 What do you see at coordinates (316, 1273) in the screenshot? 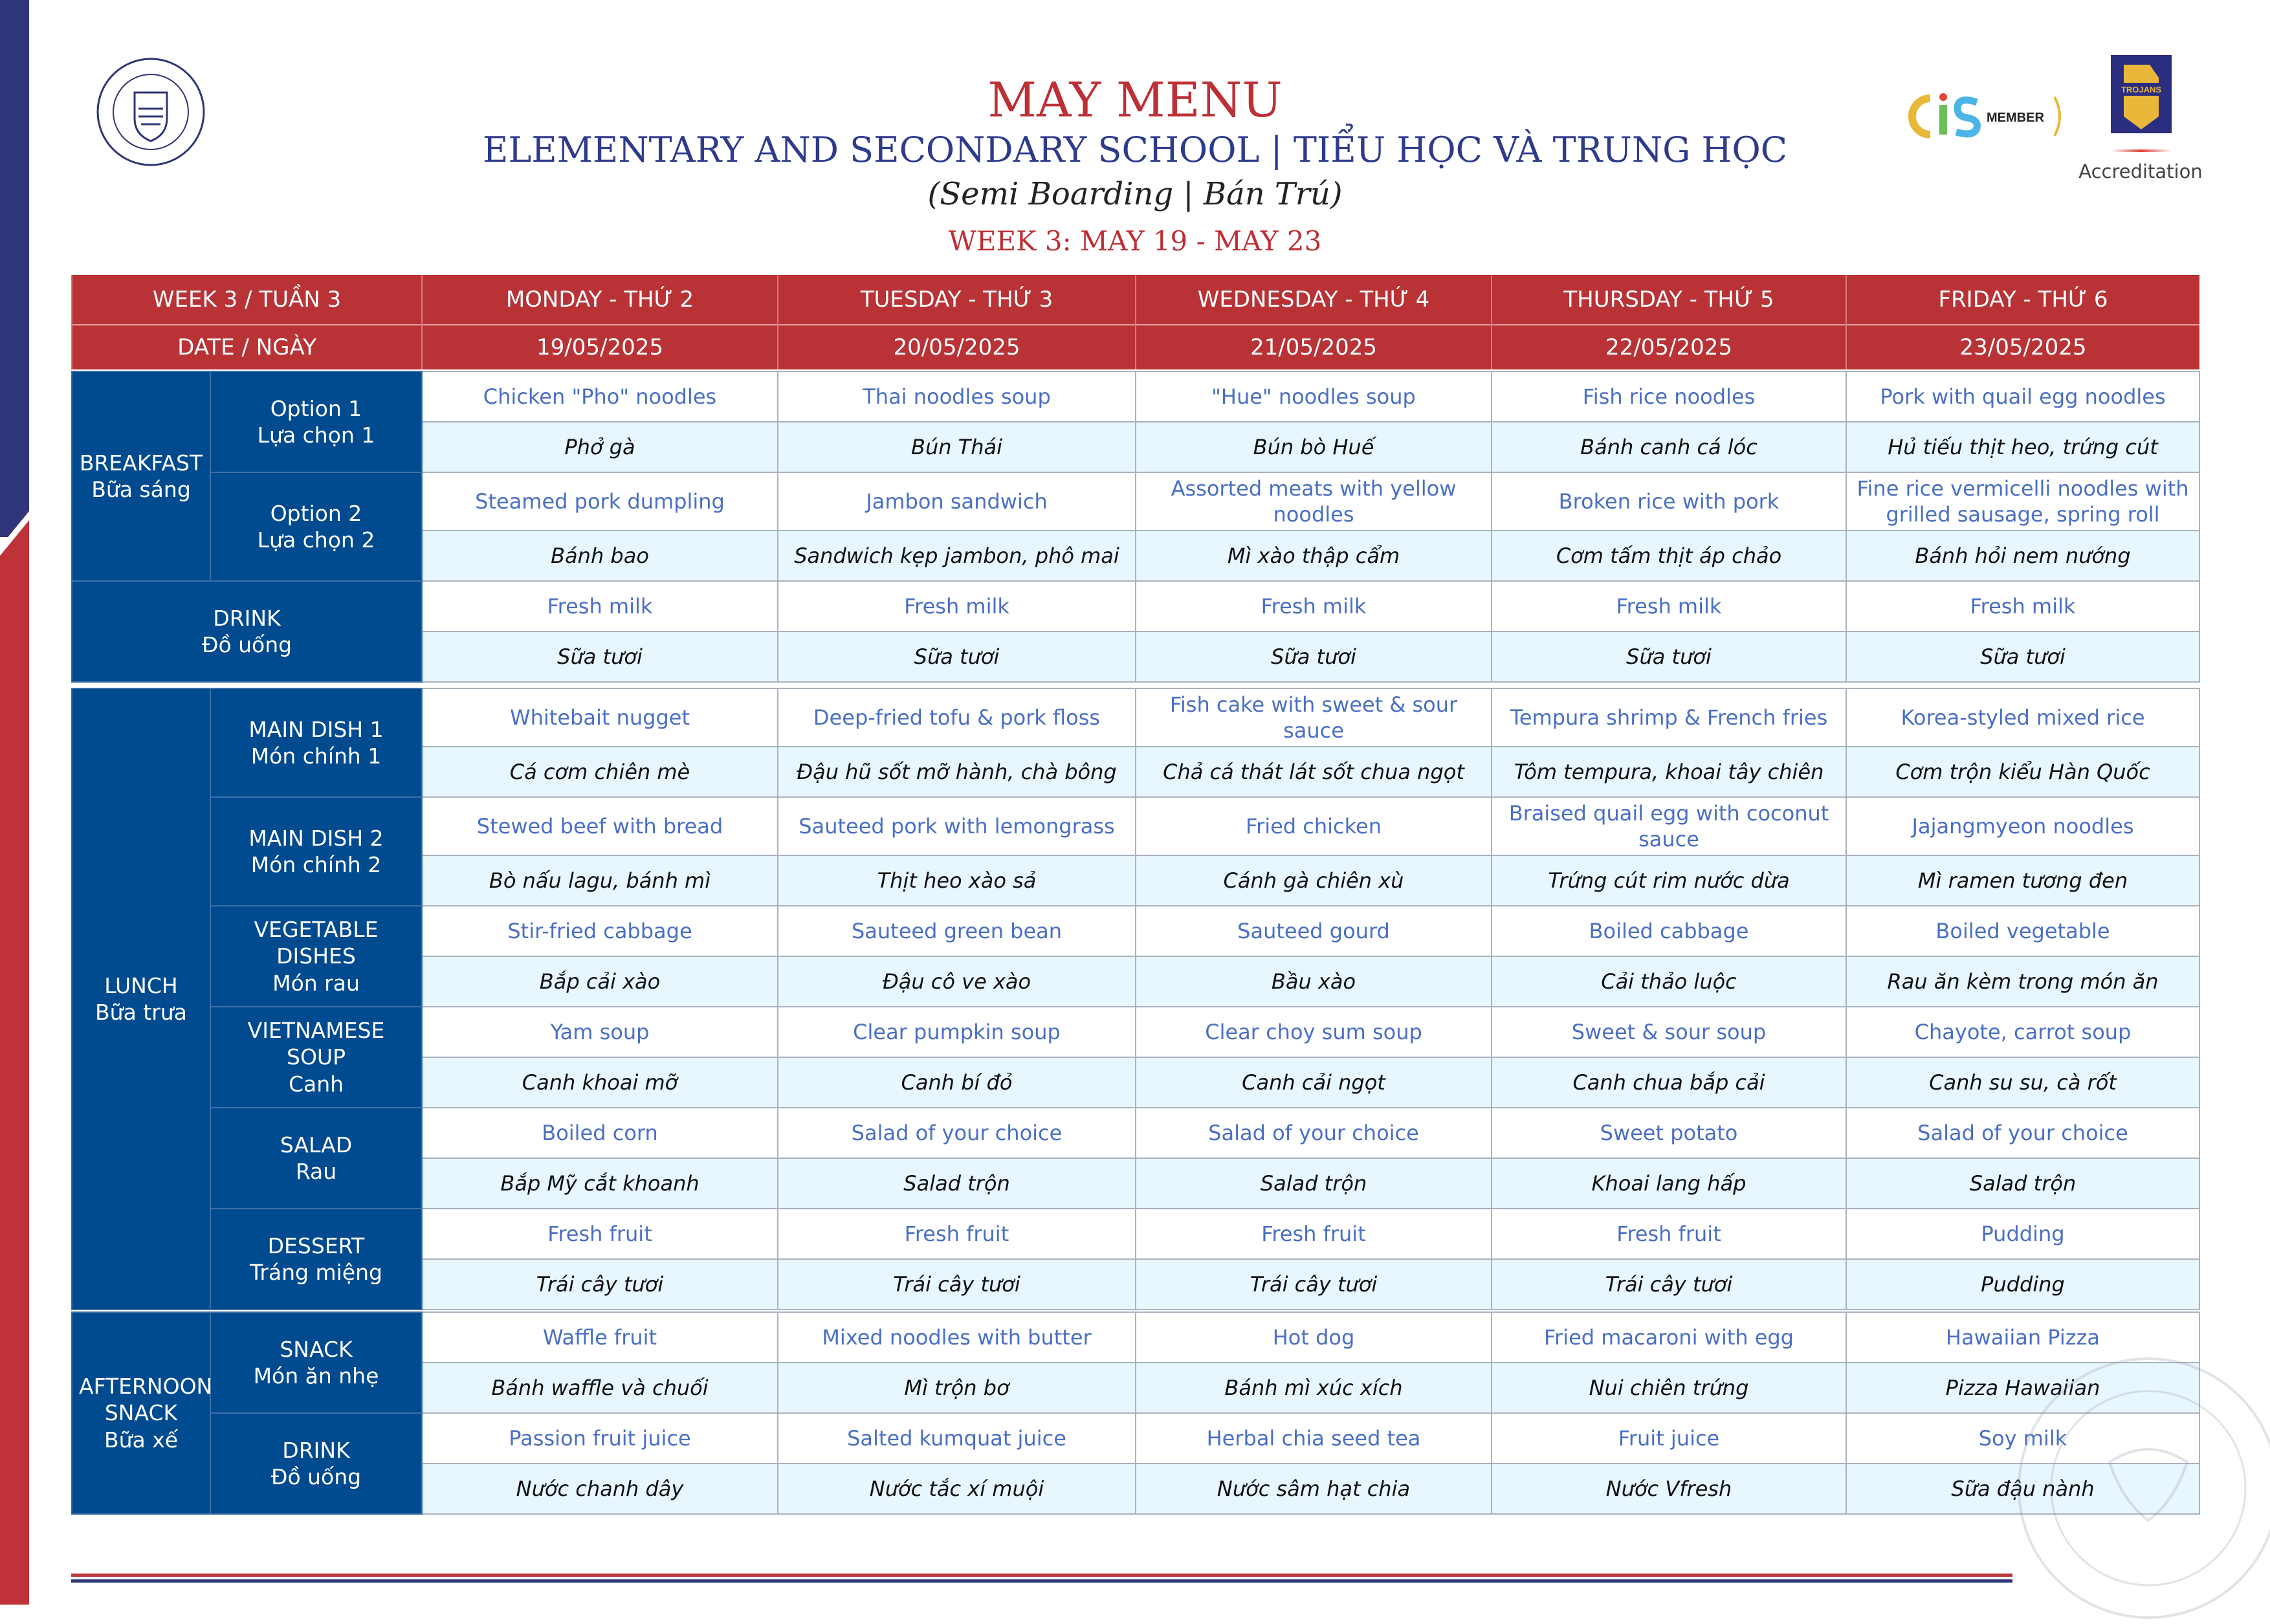
I see `label-line: Tráng miệng` at bounding box center [316, 1273].